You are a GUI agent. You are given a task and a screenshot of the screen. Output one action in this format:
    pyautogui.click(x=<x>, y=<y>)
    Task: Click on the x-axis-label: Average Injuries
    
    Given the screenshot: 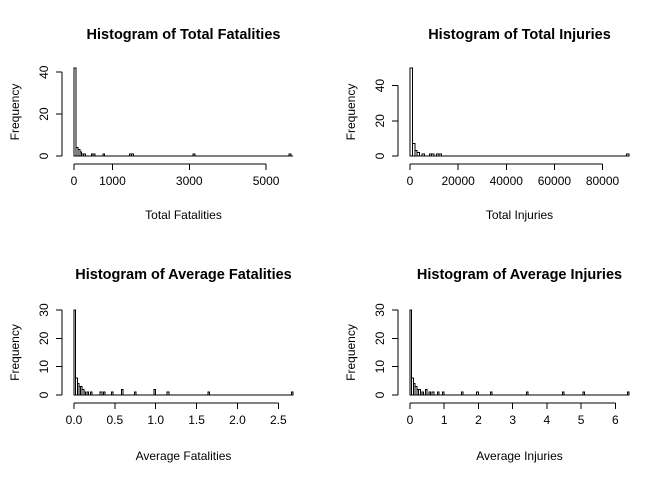 What is the action you would take?
    pyautogui.click(x=519, y=456)
    